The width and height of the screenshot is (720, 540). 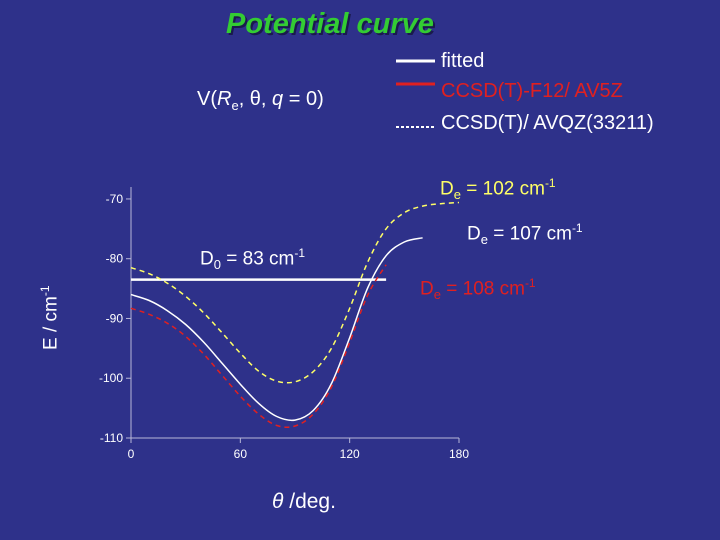 What do you see at coordinates (529, 234) in the screenshot?
I see `de-white-value: = 107 cm` at bounding box center [529, 234].